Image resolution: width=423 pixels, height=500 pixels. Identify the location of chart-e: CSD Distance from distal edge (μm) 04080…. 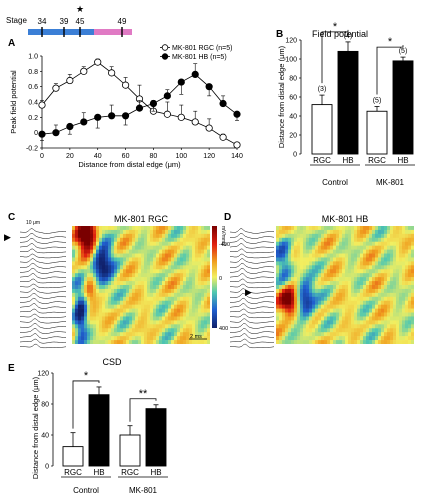
(99, 426).